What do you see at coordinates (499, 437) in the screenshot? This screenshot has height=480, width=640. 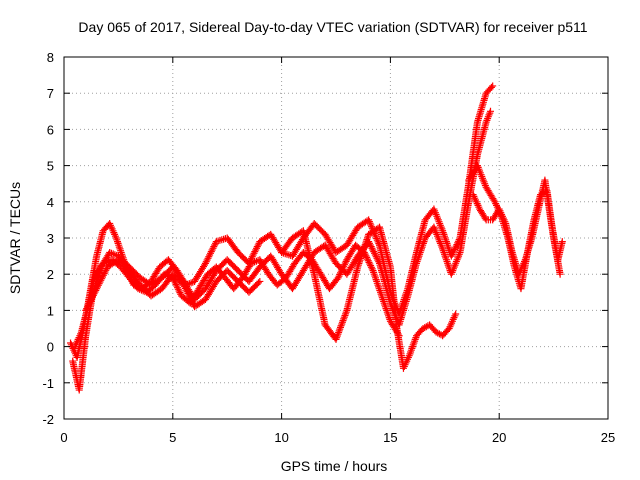 I see `x-tick-label: 20` at bounding box center [499, 437].